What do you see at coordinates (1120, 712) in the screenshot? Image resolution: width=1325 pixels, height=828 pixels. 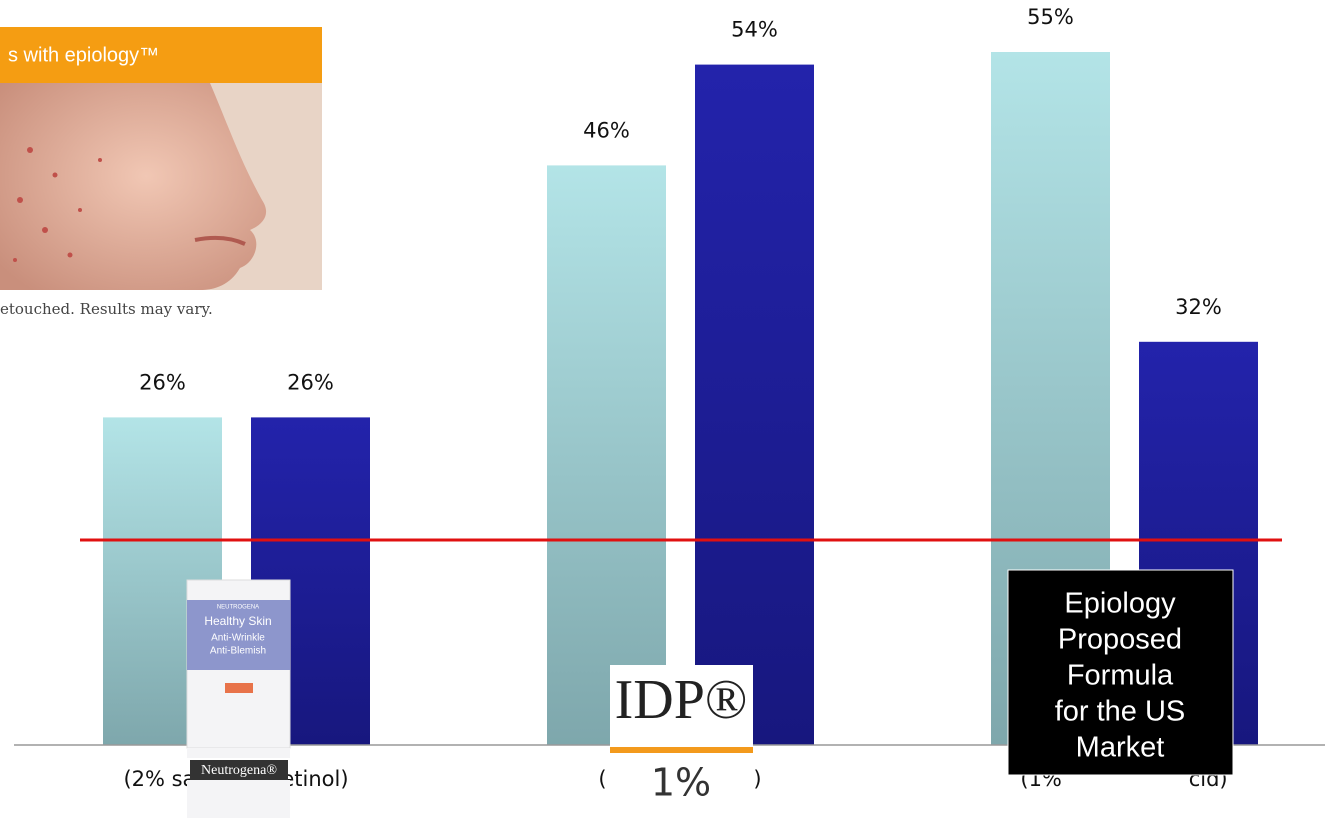 I see `callout-line: for the US` at bounding box center [1120, 712].